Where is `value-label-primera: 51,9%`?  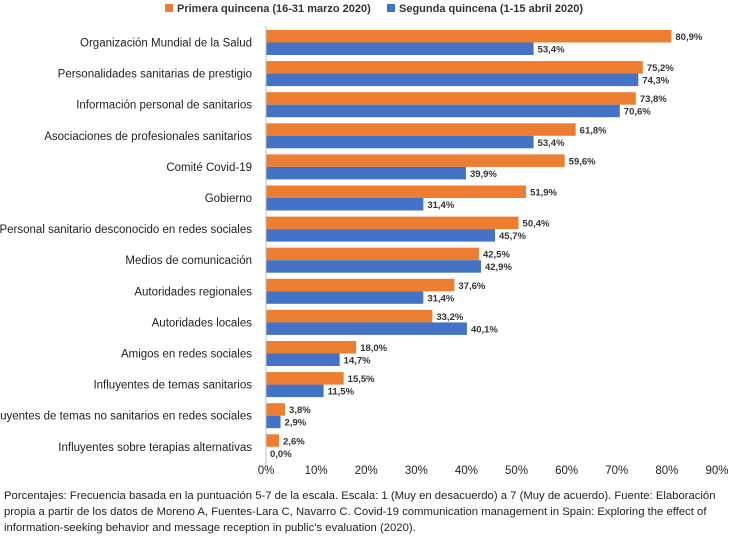
value-label-primera: 51,9% is located at coordinates (543, 193).